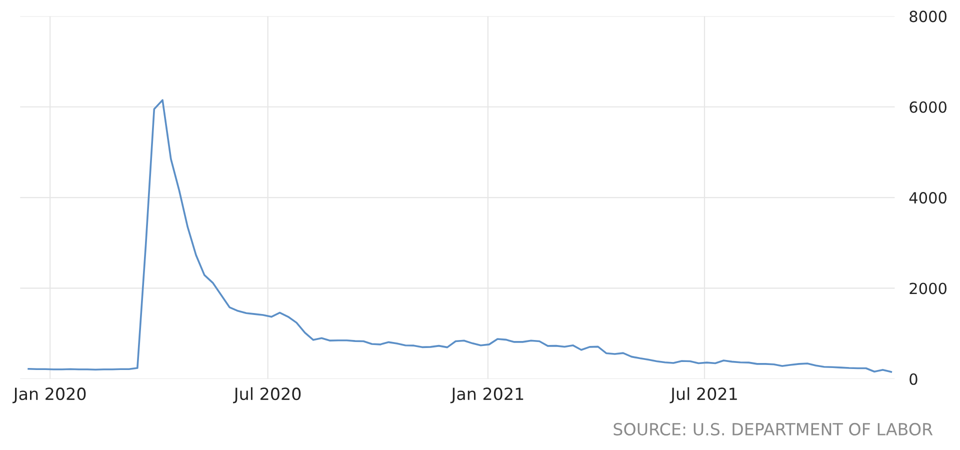 This screenshot has width=960, height=450. Describe the element at coordinates (914, 379) in the screenshot. I see `y-tick-label: 0` at that location.